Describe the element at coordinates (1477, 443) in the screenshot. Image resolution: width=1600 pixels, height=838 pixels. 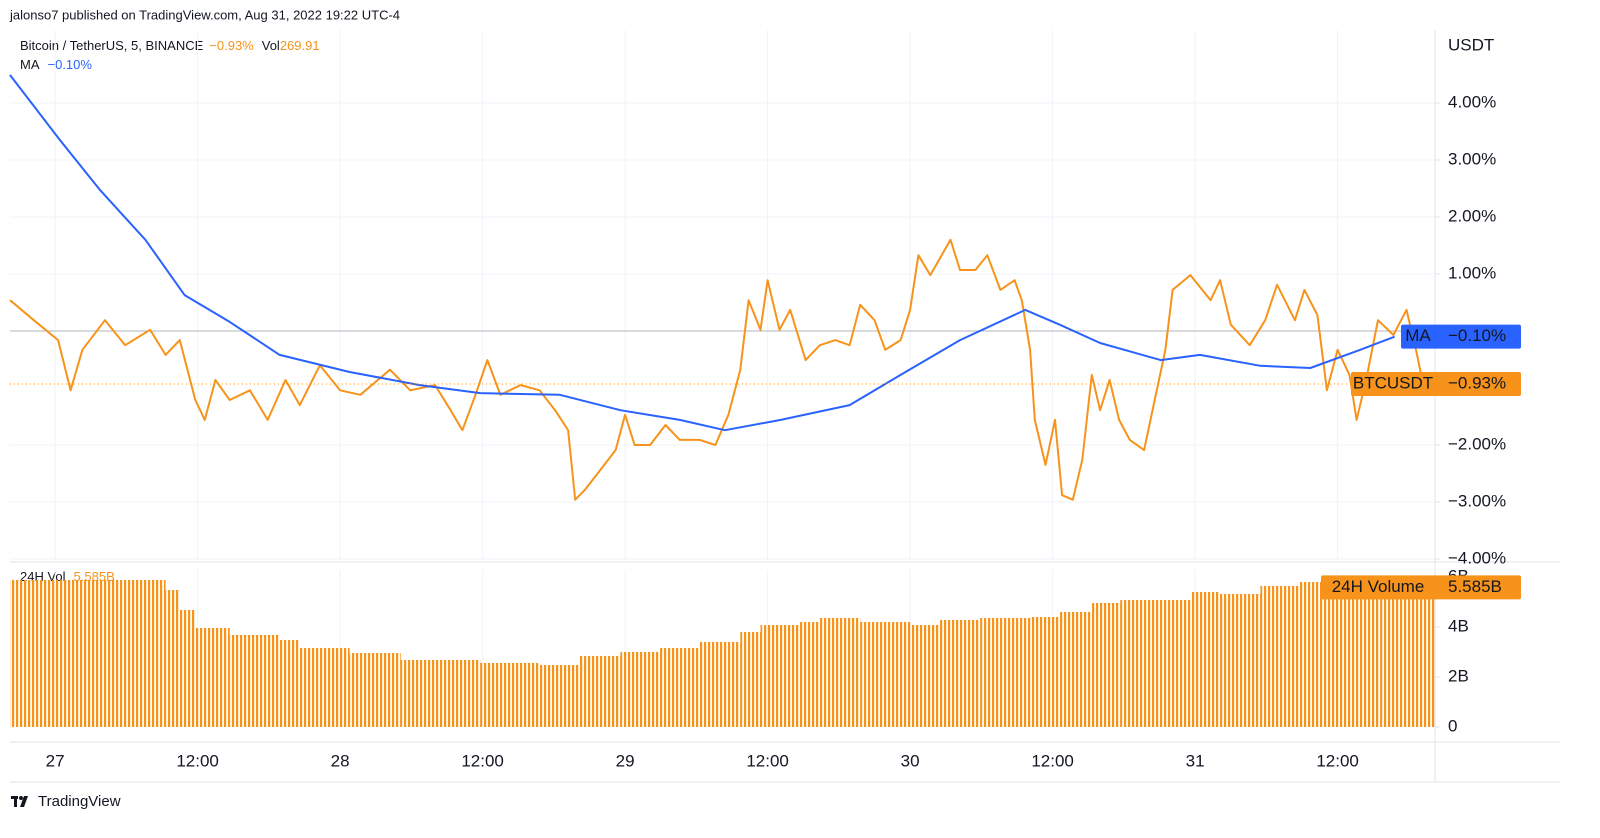
I see `y-tick-label: −2.00%` at that location.